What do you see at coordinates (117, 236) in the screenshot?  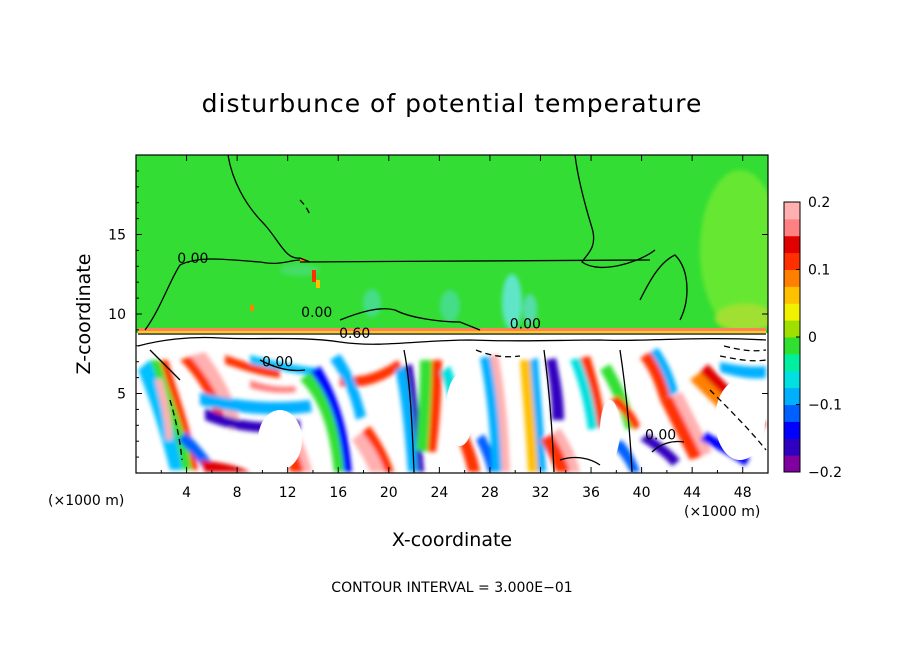 I see `y-tick-label: 15` at bounding box center [117, 236].